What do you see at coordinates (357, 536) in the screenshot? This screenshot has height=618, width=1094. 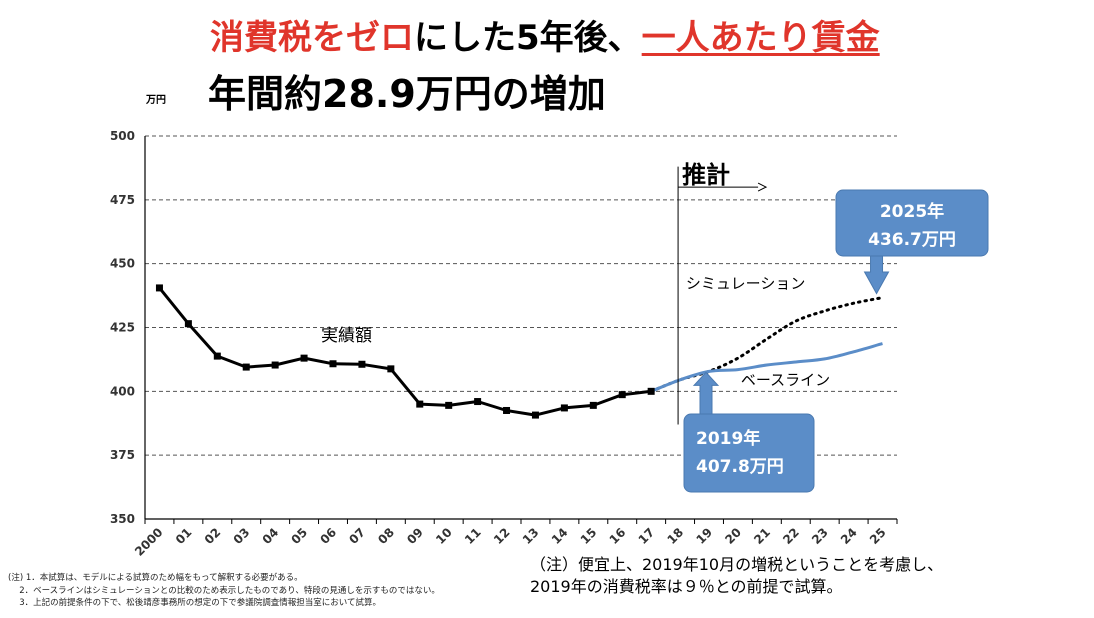 I see `x-tick-label: 07` at bounding box center [357, 536].